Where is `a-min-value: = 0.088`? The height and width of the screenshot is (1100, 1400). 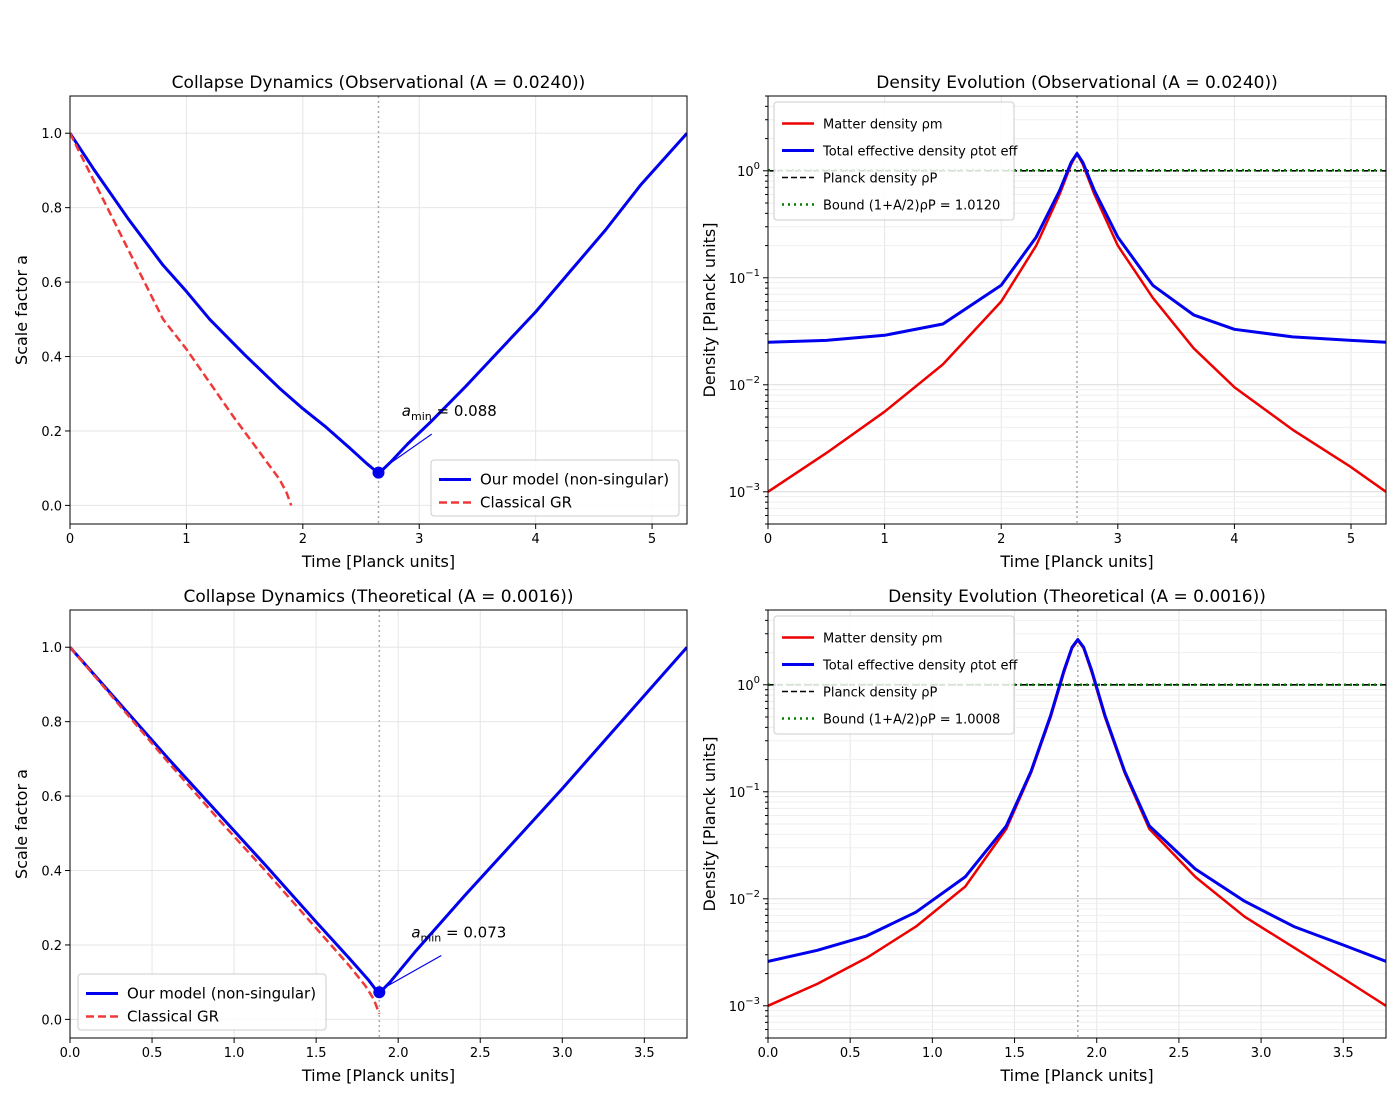 a-min-value: = 0.088 is located at coordinates (464, 411).